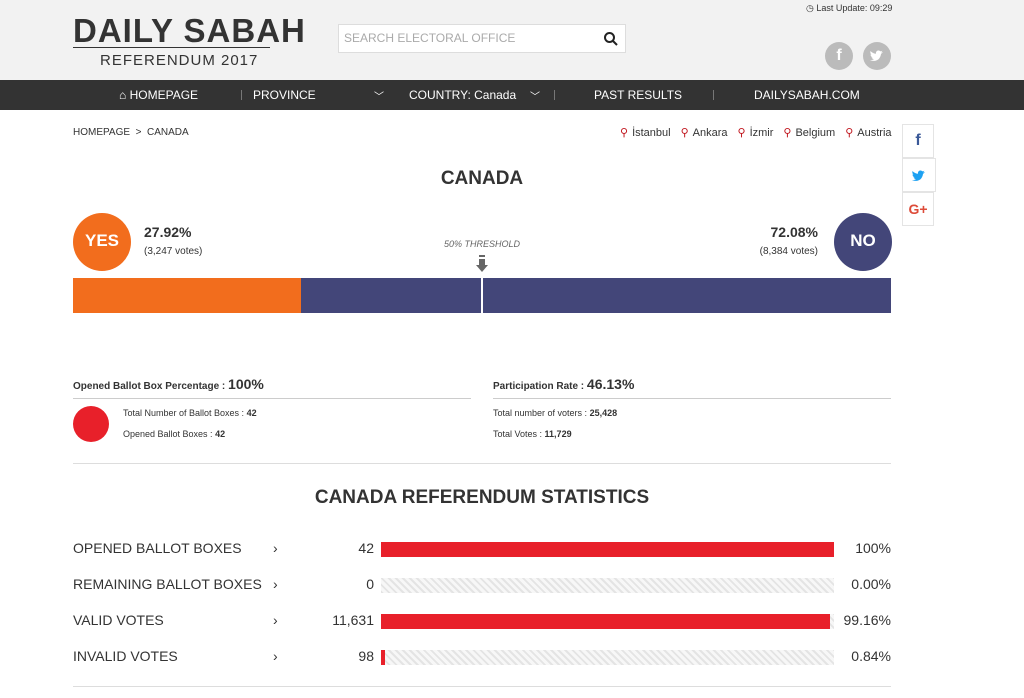  I want to click on stat-count: 0, so click(370, 584).